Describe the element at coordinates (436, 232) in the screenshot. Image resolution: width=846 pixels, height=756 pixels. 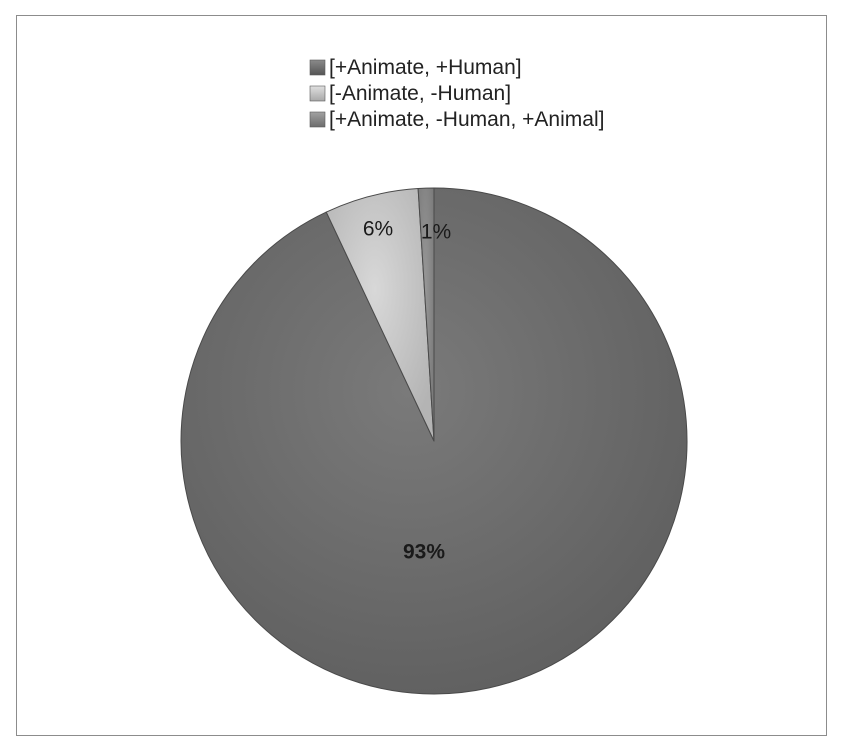
I see `slice-data-label: 1%` at that location.